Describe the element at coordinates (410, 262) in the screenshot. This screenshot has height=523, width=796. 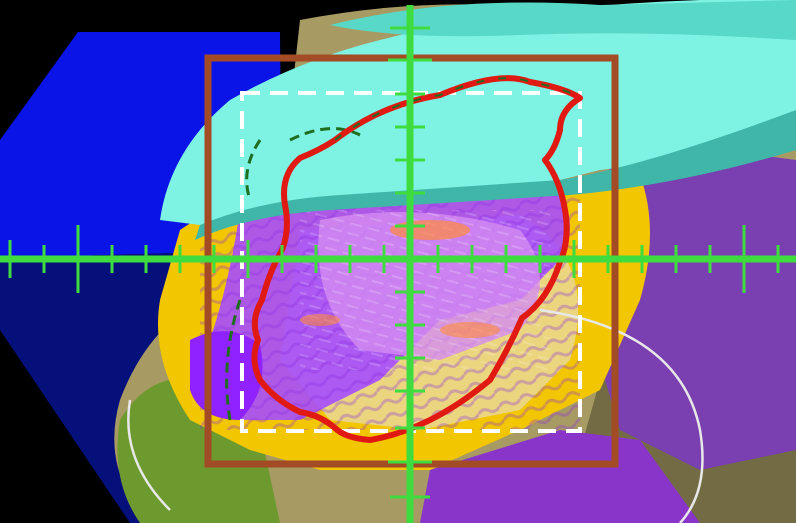
I see `crosshair-vertical-ticks` at that location.